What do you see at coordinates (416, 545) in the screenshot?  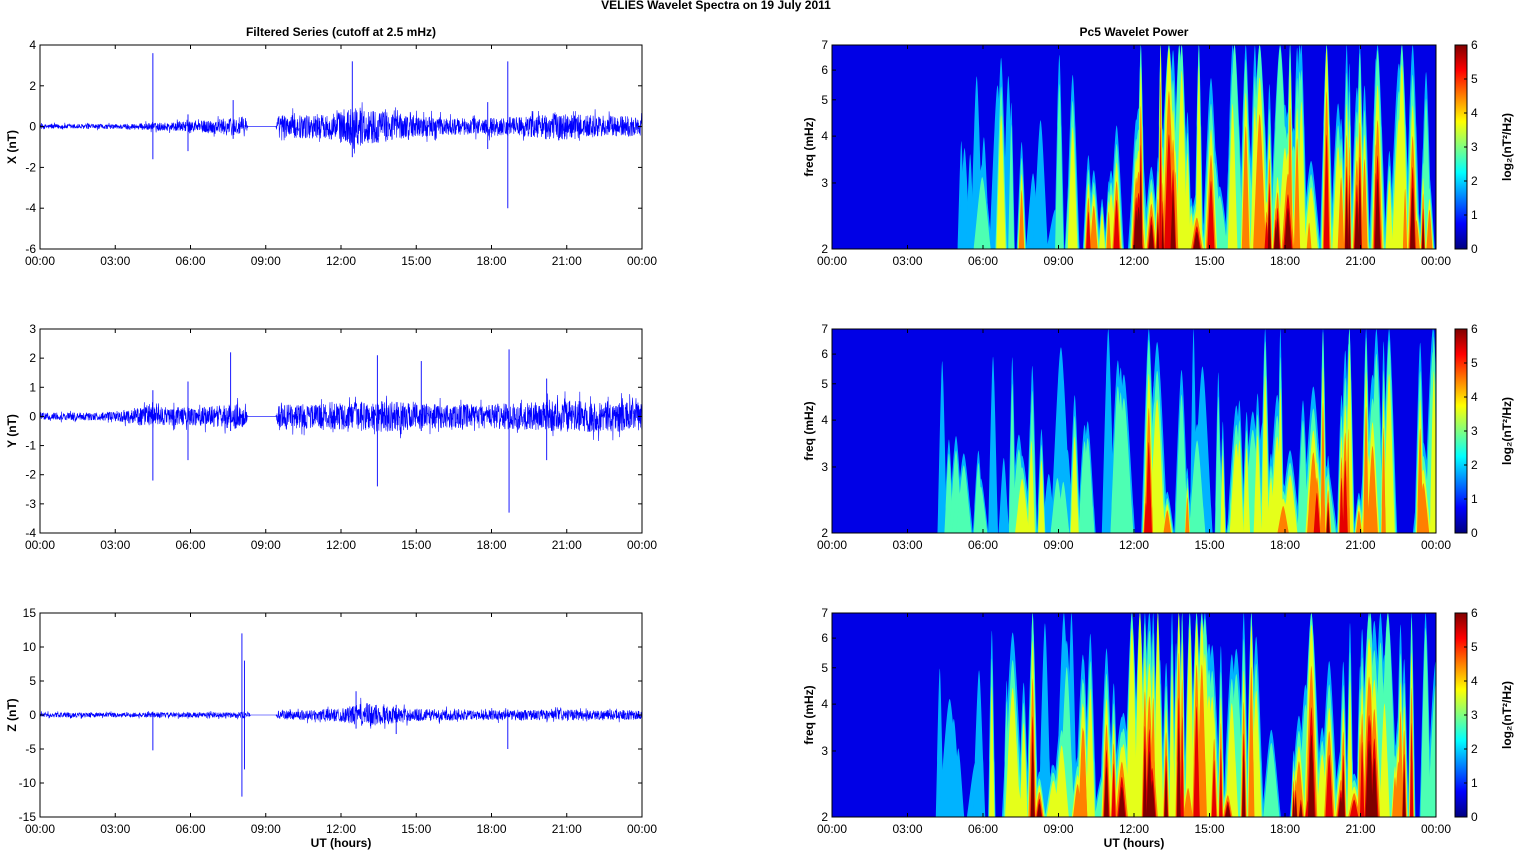 I see `series-y-xtick-label: 15:00` at bounding box center [416, 545].